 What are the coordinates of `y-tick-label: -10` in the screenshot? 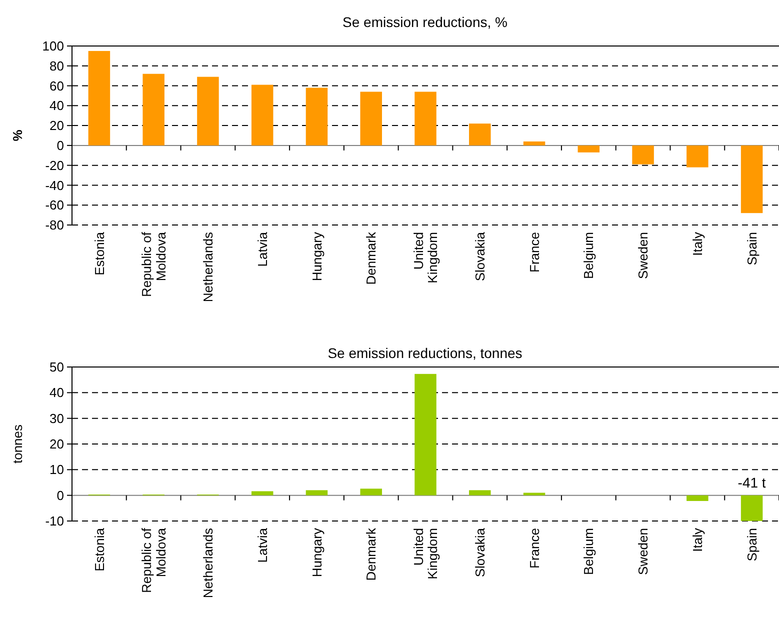 It's located at (54, 521).